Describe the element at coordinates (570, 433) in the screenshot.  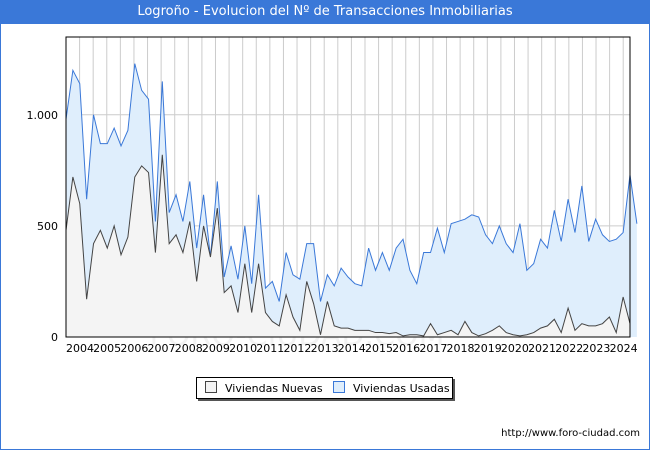
I see `source-url: http://www.foro-ciudad.com` at that location.